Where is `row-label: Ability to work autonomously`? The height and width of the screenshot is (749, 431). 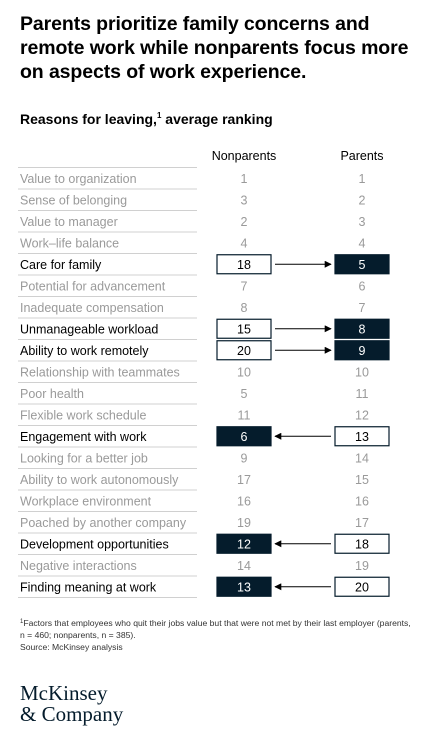
row-label: Ability to work autonomously is located at coordinates (99, 480).